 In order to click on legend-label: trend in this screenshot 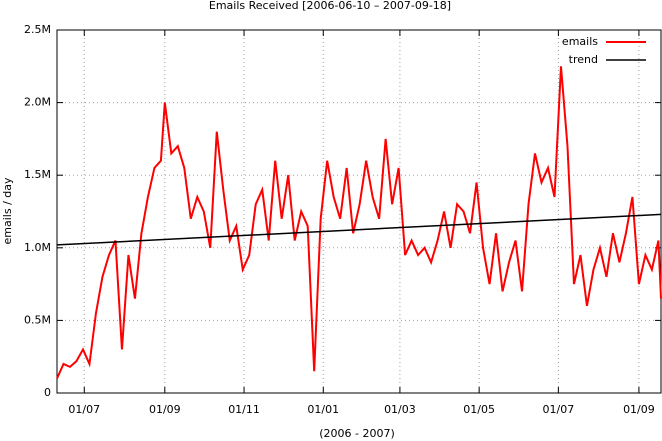, I will do `click(583, 59)`.